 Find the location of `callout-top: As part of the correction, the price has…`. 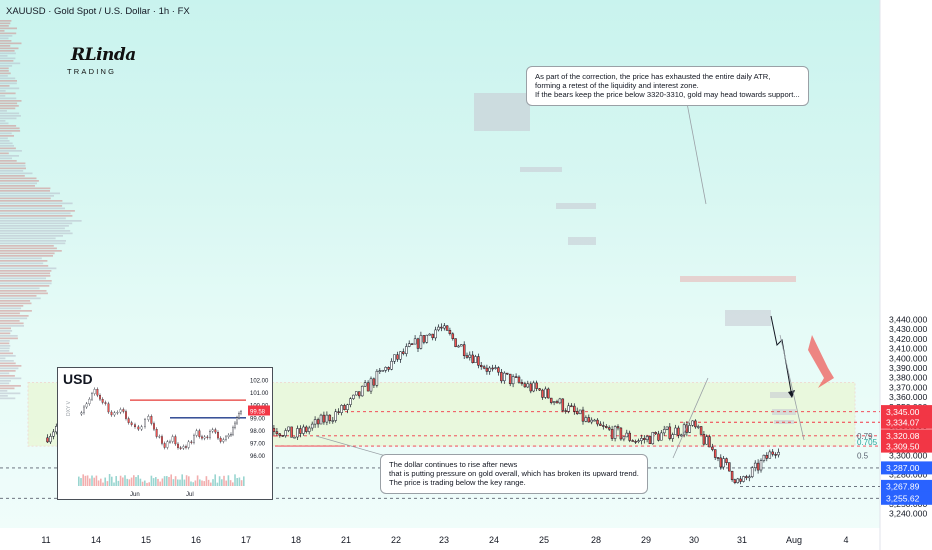

callout-top: As part of the correction, the price has… is located at coordinates (667, 86).